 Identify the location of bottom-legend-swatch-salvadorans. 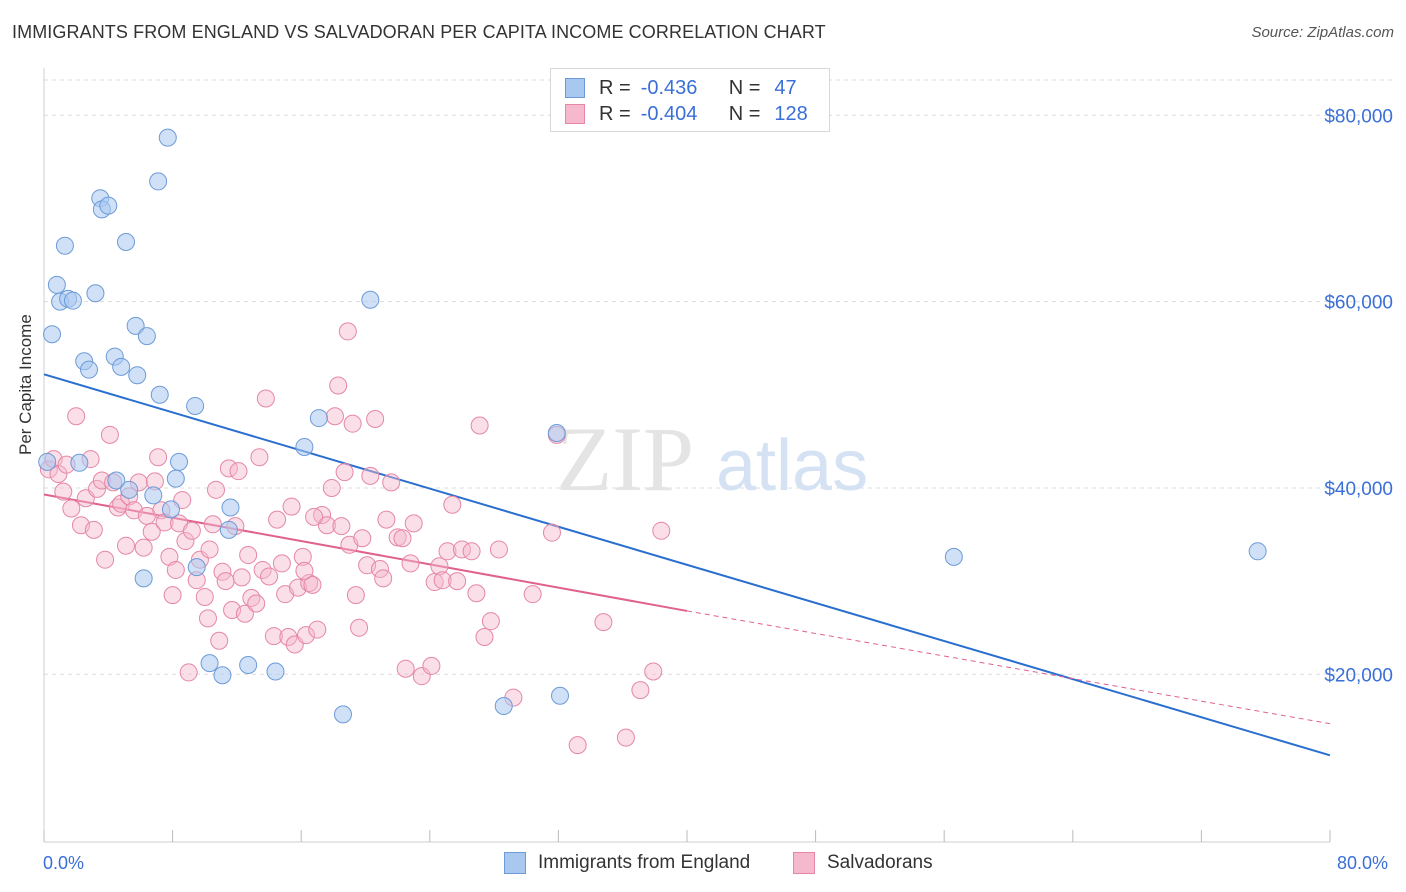
(804, 863).